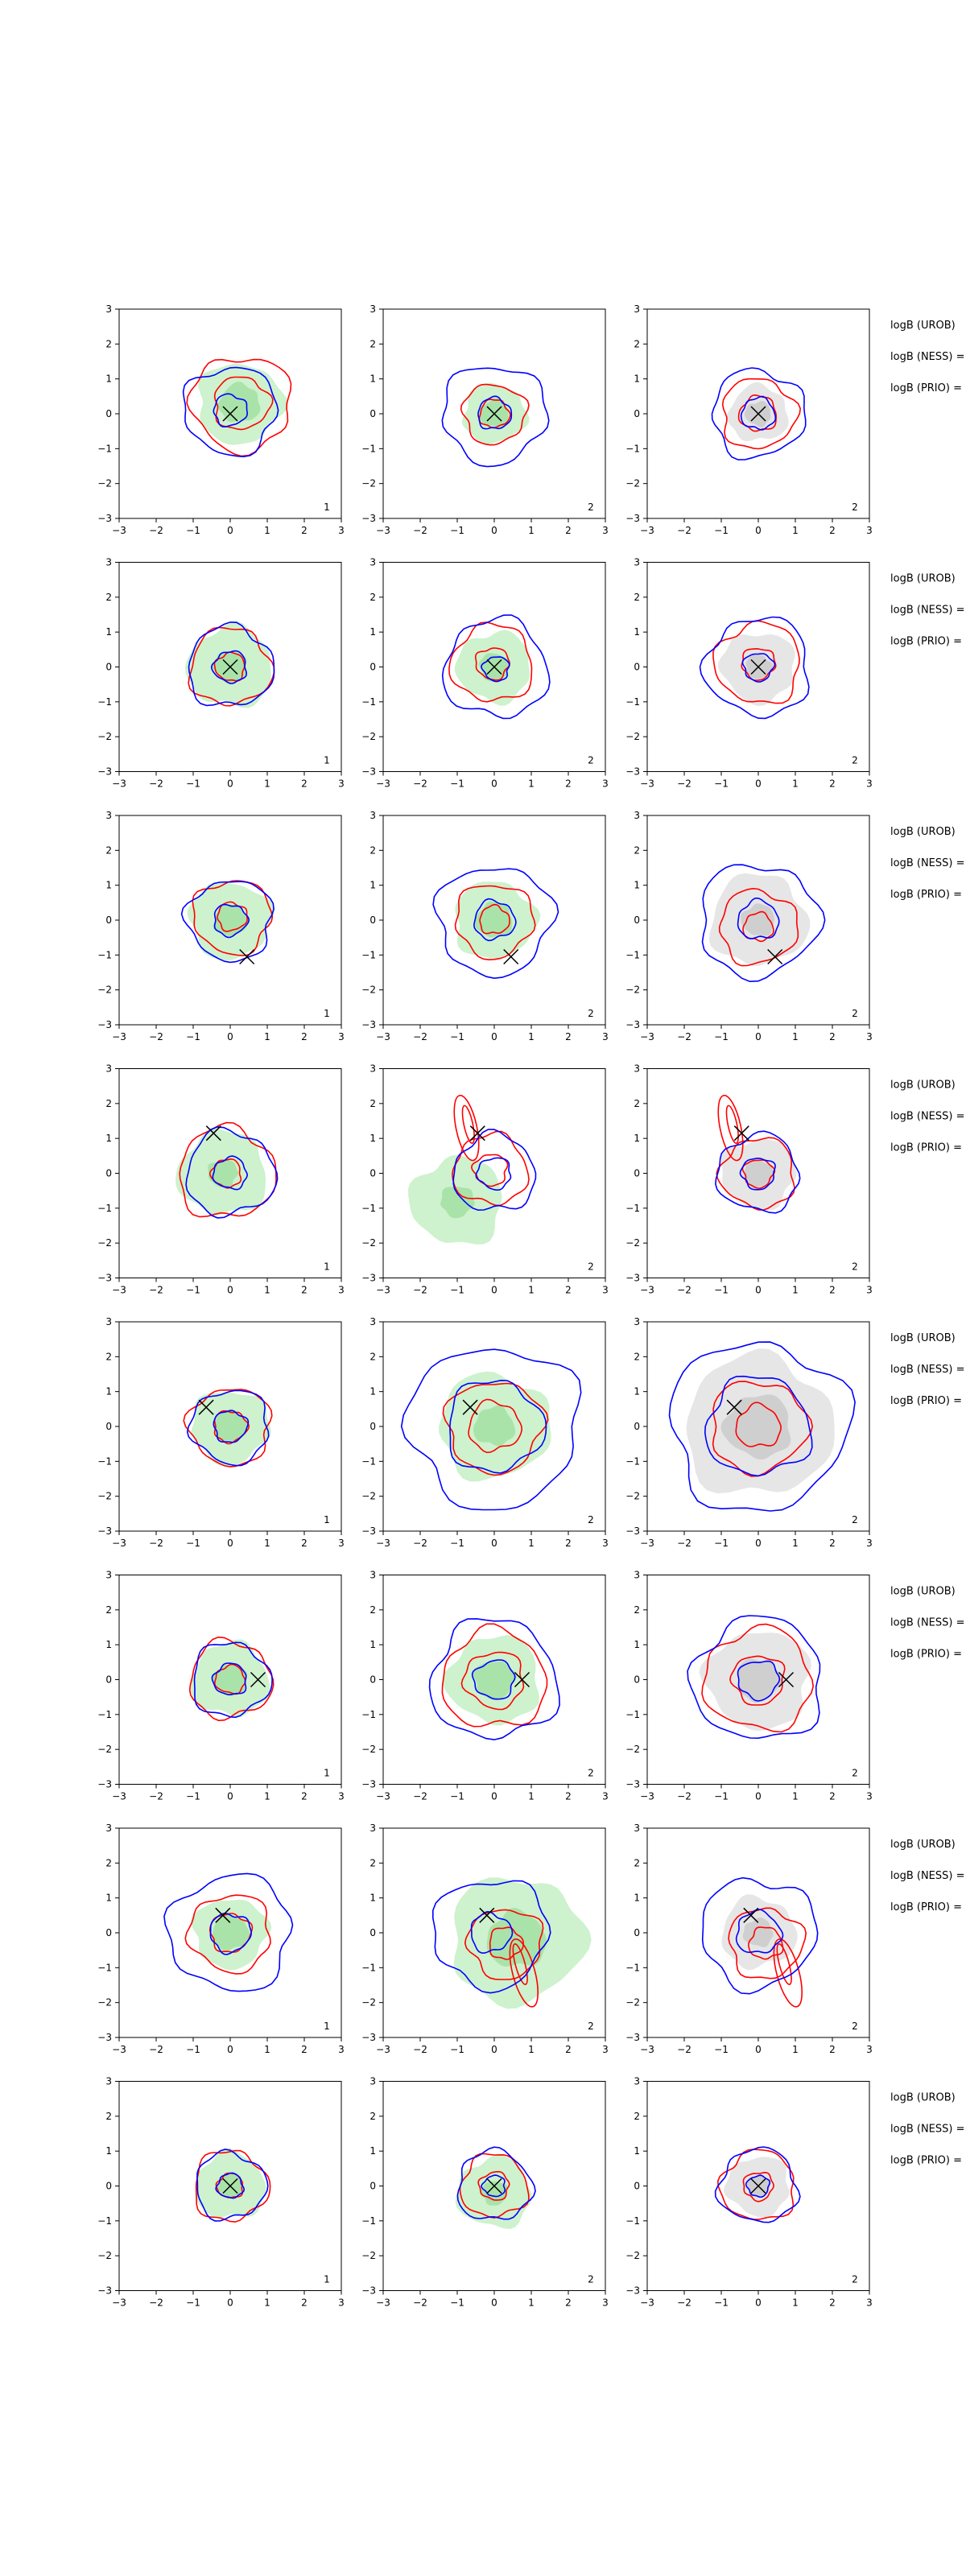 The image size is (966, 2576). What do you see at coordinates (485, 419) in the screenshot?
I see `panel-r1-c2: −3 −2 −1 0 1 2 3 −3 −2 −1 0 1 2 3 2` at bounding box center [485, 419].